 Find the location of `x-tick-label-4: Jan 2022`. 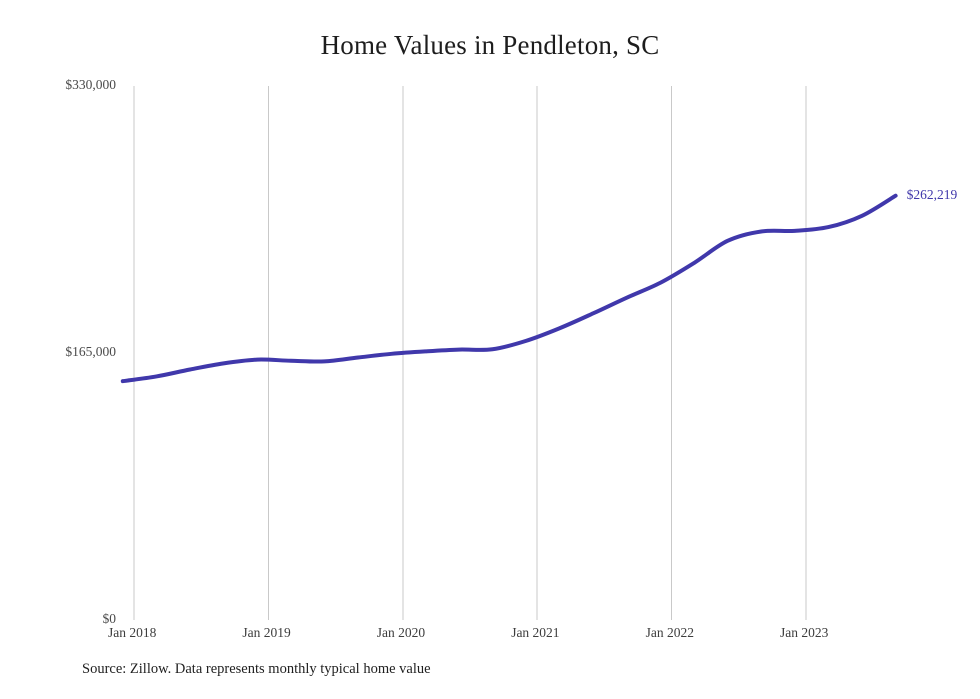

x-tick-label-4: Jan 2022 is located at coordinates (669, 632).